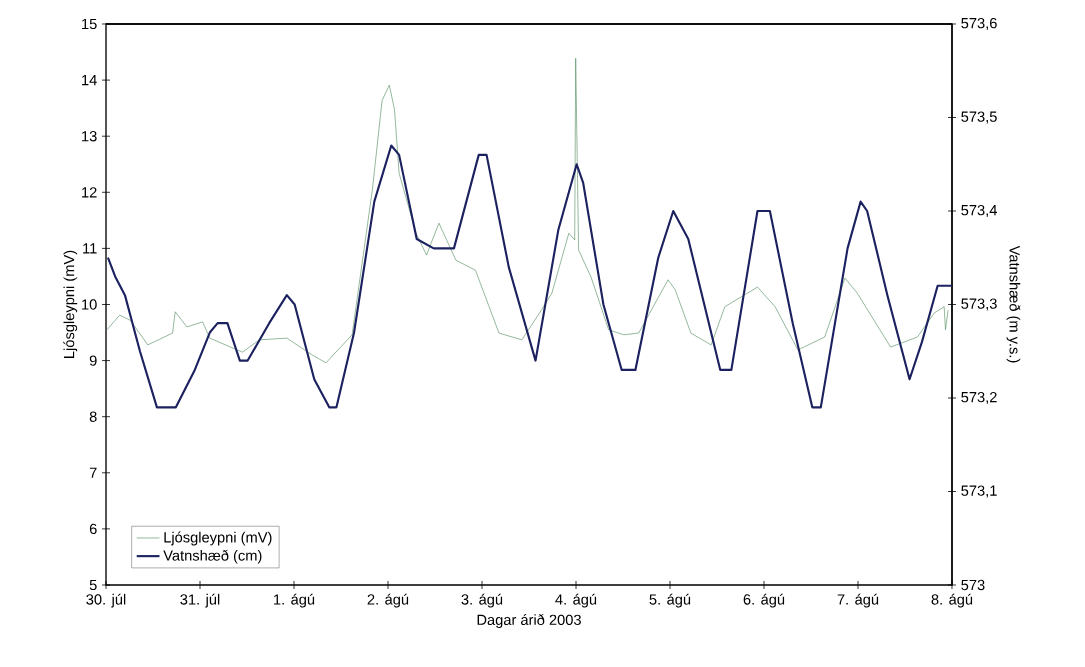 Image resolution: width=1085 pixels, height=667 pixels. What do you see at coordinates (89, 304) in the screenshot?
I see `y-tick-label: 10` at bounding box center [89, 304].